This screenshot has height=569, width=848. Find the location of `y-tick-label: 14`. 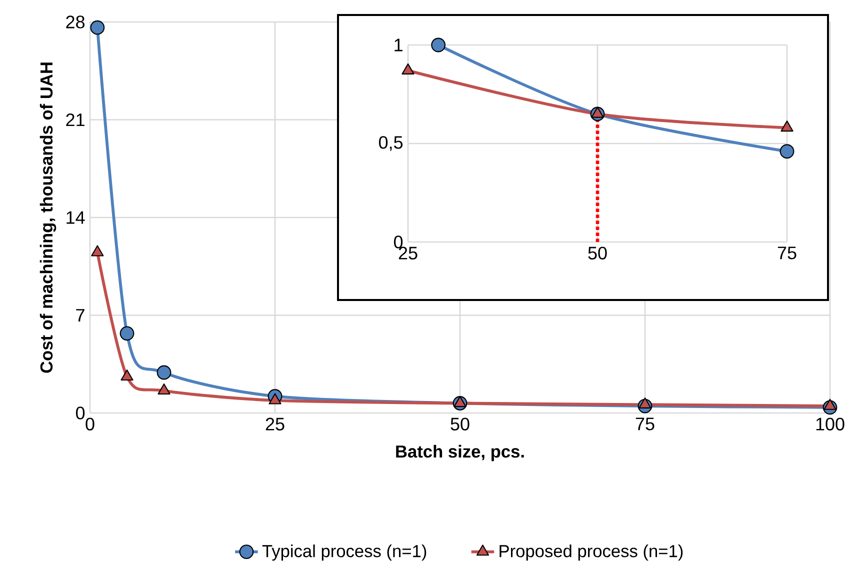

y-tick-label: 14 is located at coordinates (75, 217).